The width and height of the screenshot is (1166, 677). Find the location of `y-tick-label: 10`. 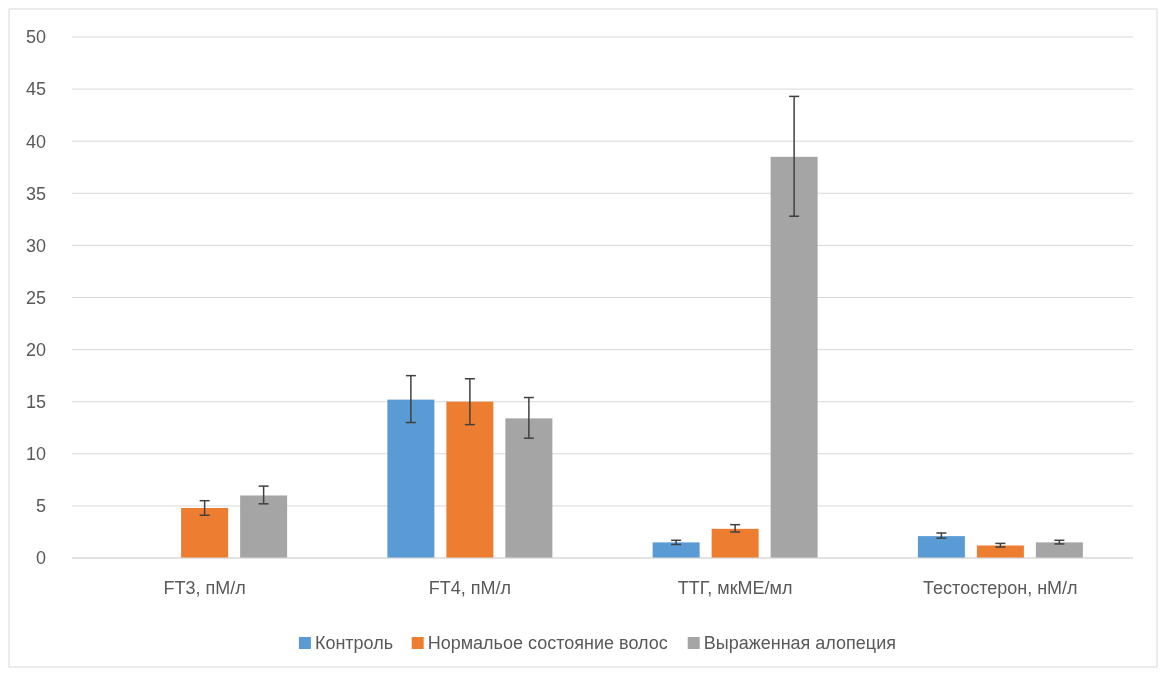

y-tick-label: 10 is located at coordinates (35, 454).